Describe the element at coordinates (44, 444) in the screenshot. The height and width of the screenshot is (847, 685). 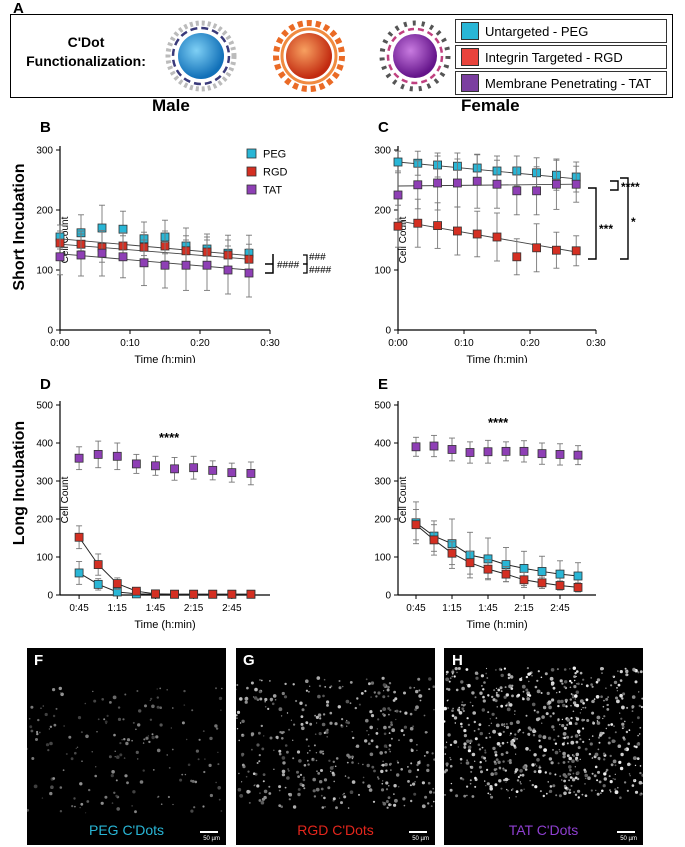
I see `y-tick-label-d-4: 400` at that location.